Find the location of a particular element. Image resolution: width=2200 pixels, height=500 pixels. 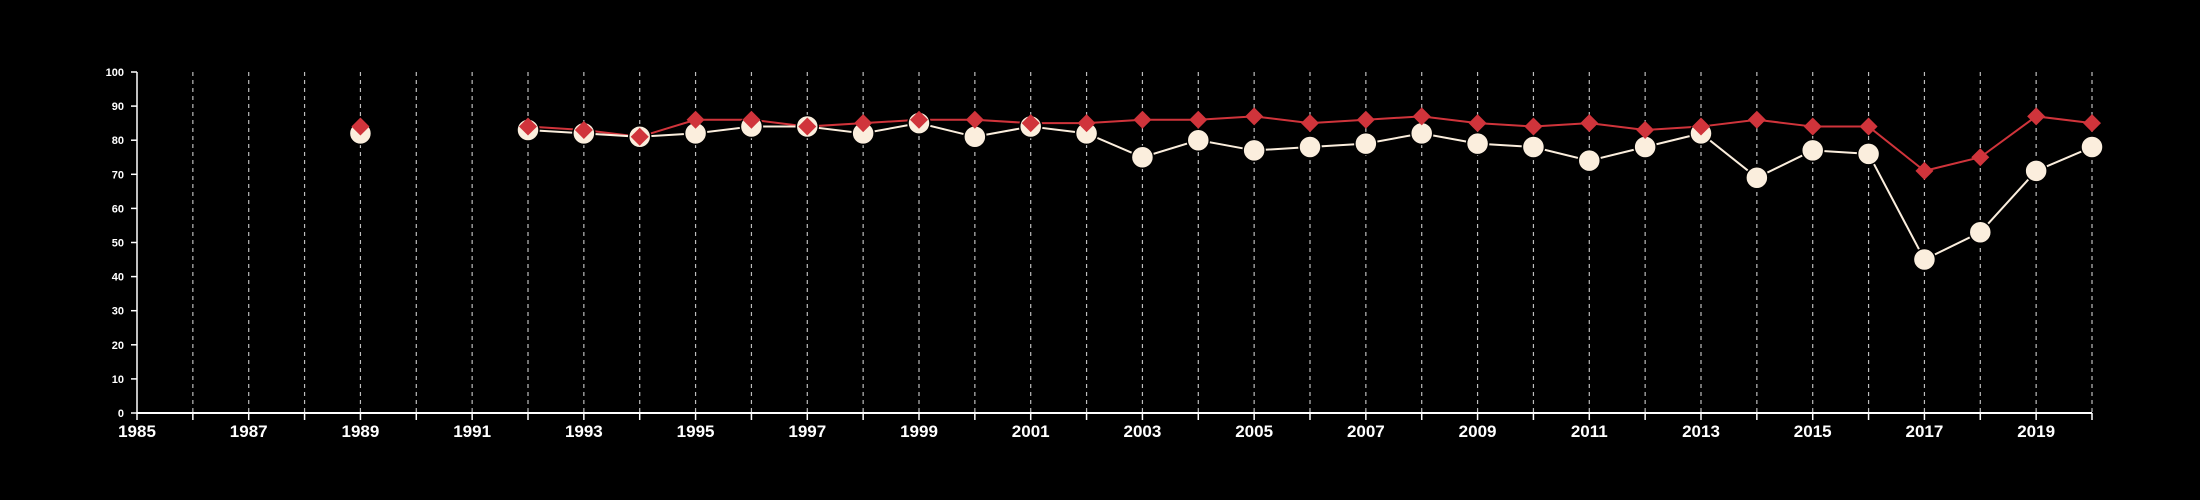

y-tick-label: 30 is located at coordinates (118, 312).